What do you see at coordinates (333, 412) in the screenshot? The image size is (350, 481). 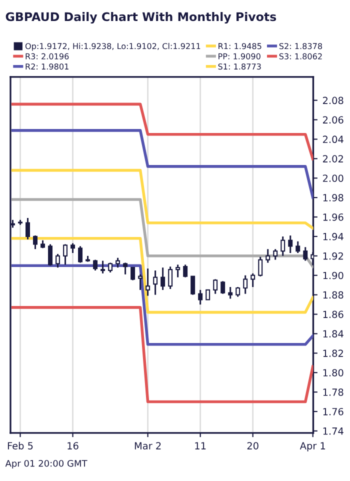 I see `y-tick-label: 1.76` at bounding box center [333, 412].